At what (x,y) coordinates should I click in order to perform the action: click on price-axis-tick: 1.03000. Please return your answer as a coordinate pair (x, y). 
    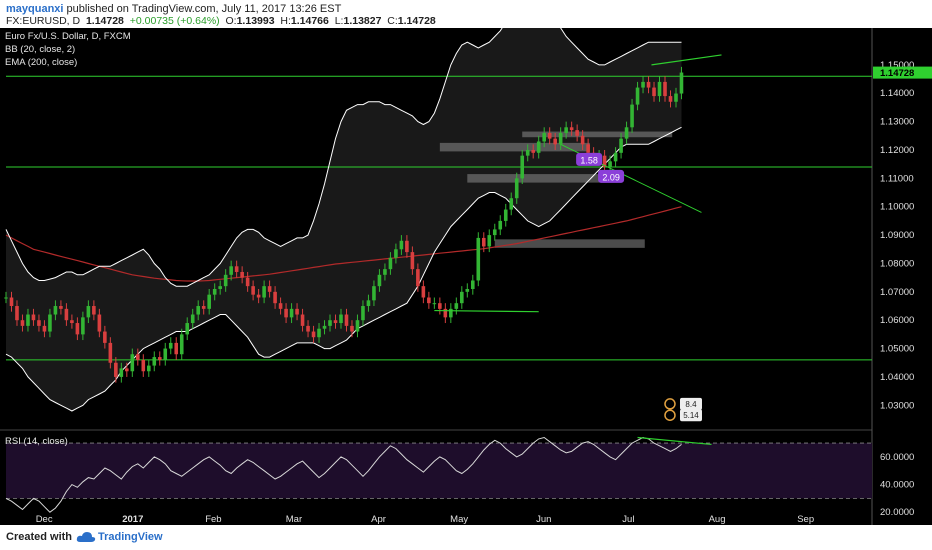
    Looking at the image, I should click on (897, 405).